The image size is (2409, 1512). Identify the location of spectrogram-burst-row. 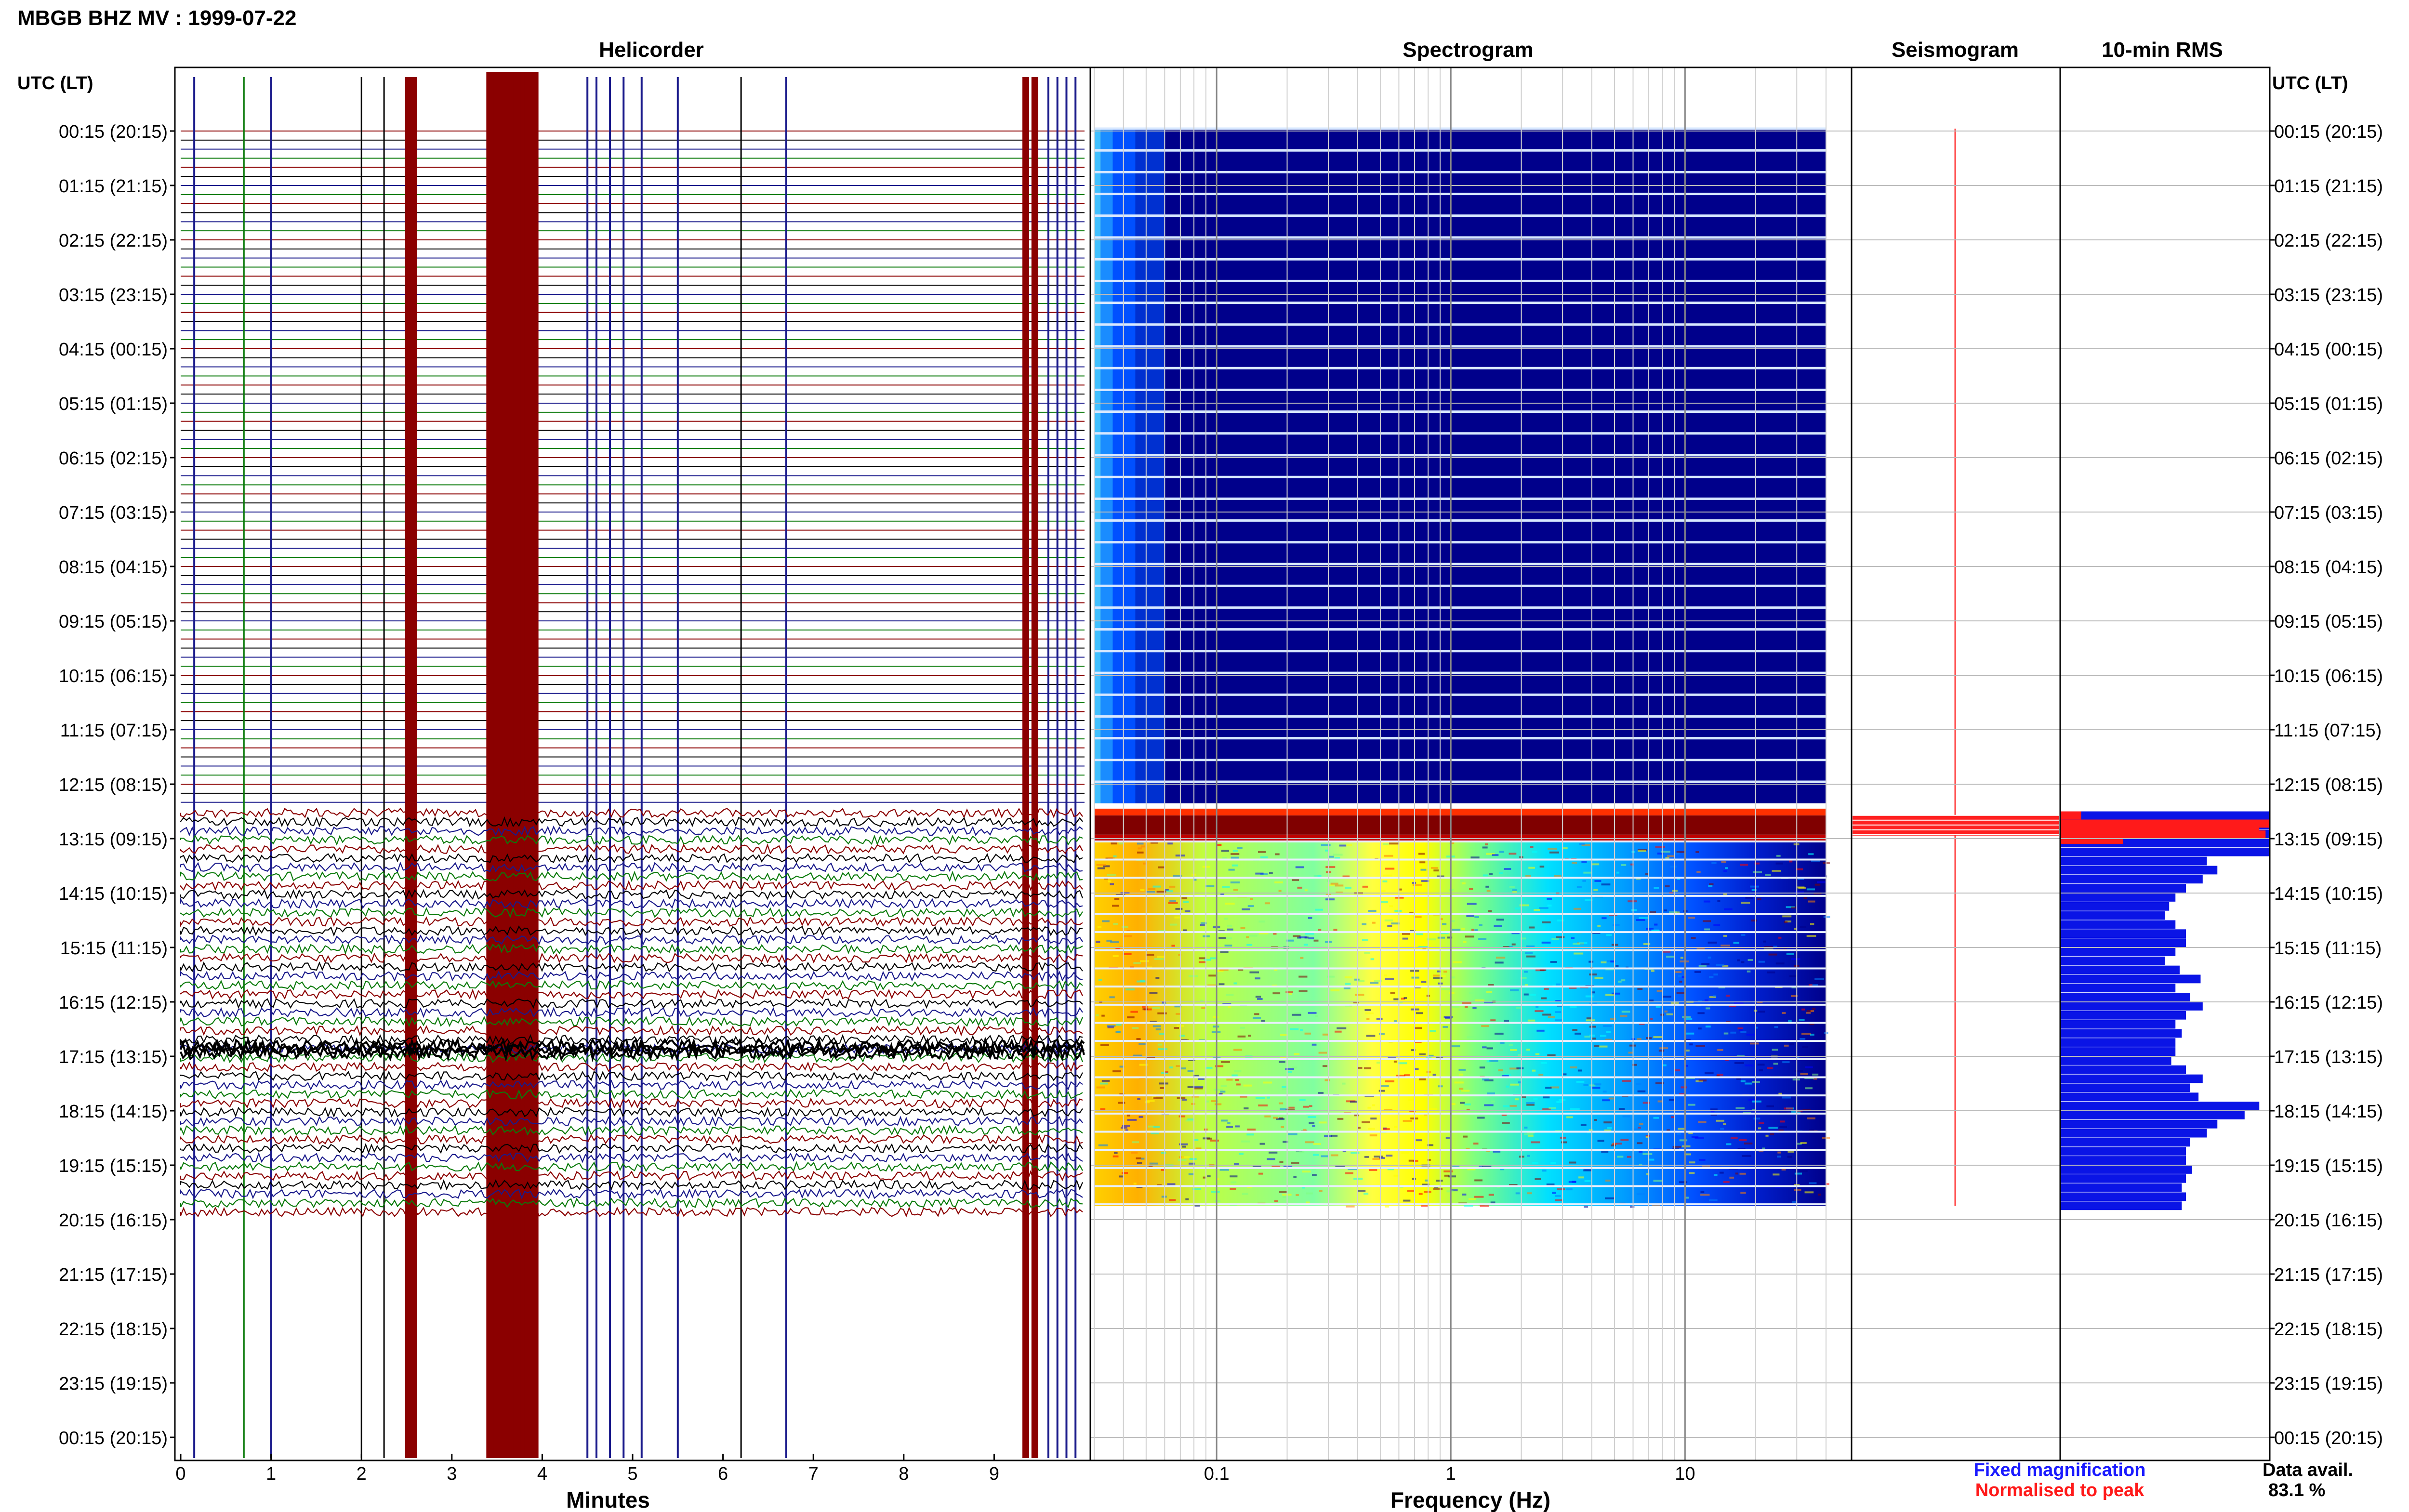
(1460, 811).